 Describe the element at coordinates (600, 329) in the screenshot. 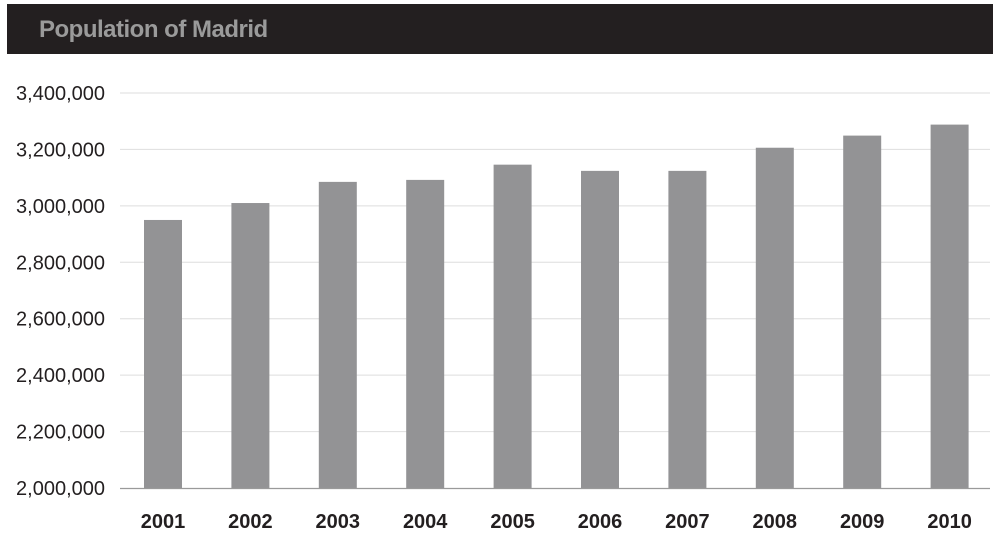

I see `bar-2006` at that location.